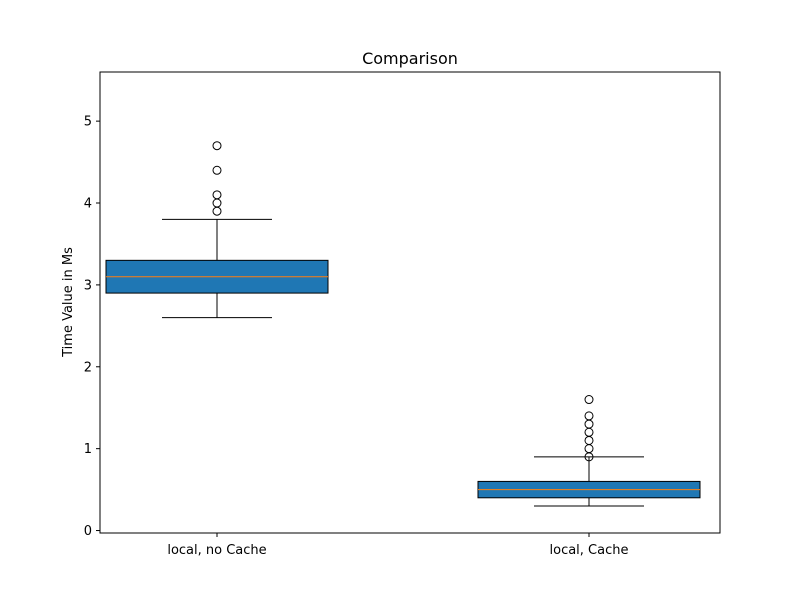 This screenshot has height=600, width=800. What do you see at coordinates (589, 550) in the screenshot?
I see `x-tick-label: local, Cache` at bounding box center [589, 550].